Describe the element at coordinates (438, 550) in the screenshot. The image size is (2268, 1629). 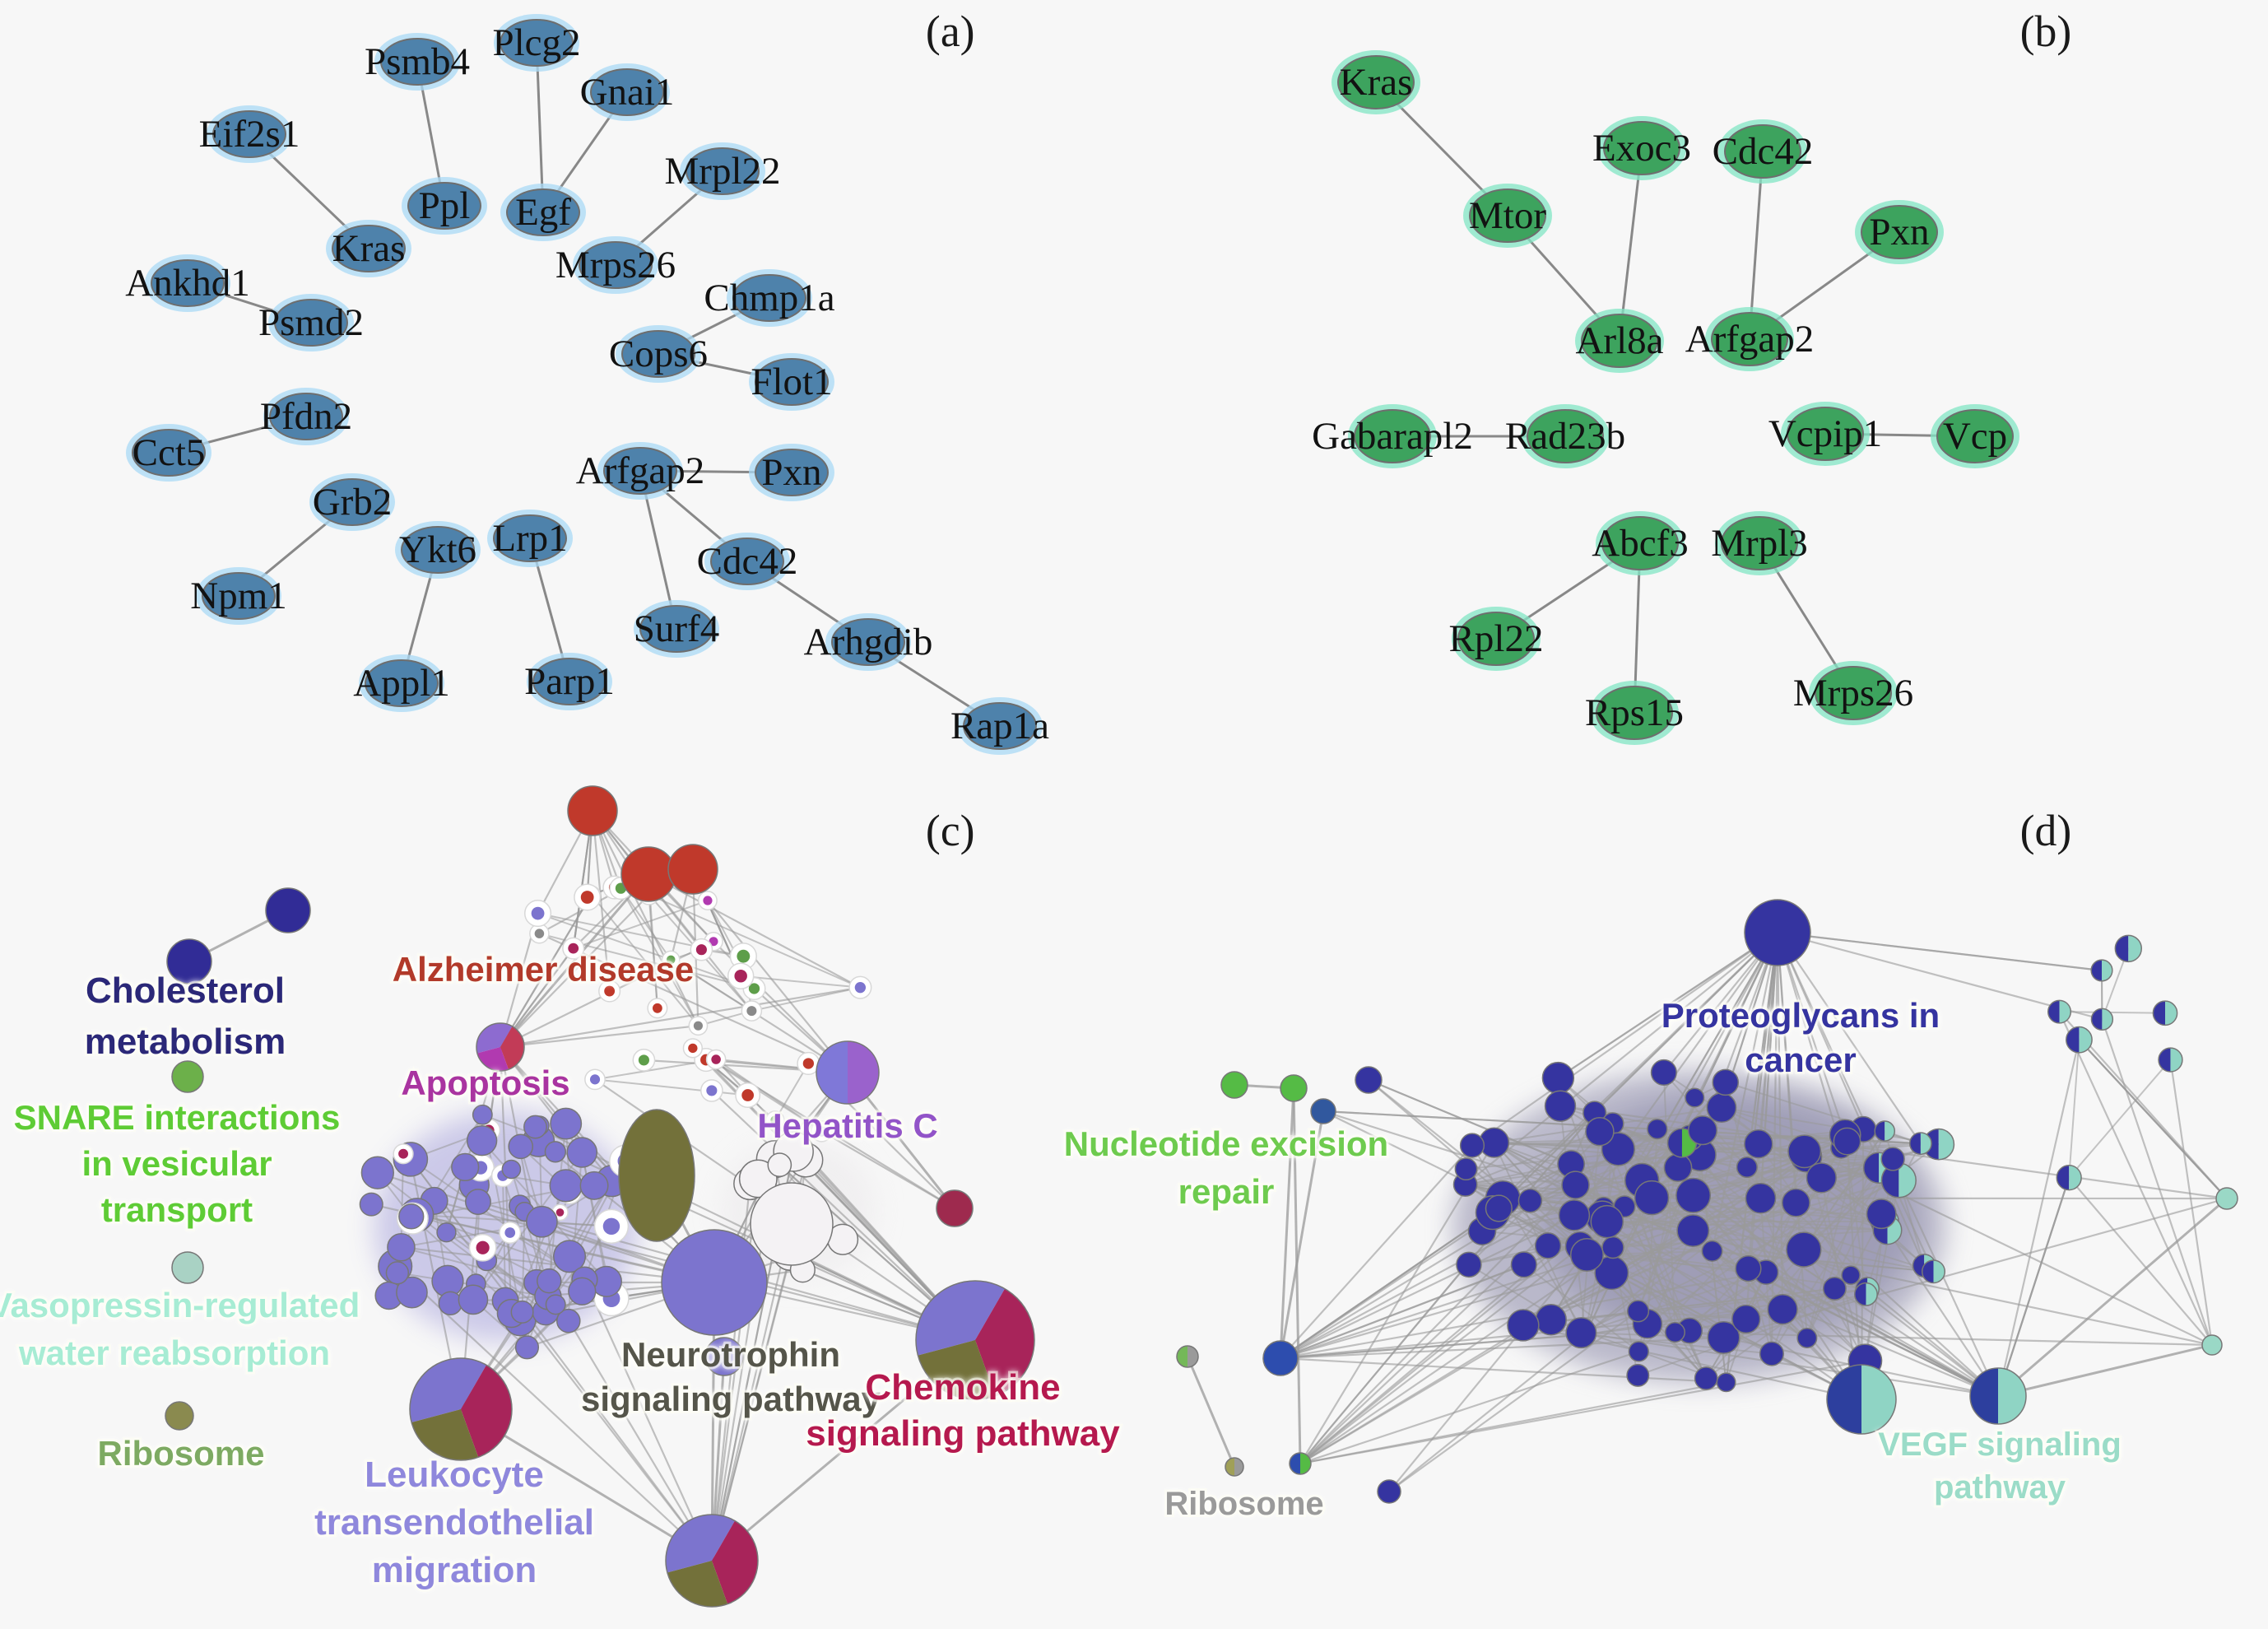
I see `gene-node-Ykt6` at that location.